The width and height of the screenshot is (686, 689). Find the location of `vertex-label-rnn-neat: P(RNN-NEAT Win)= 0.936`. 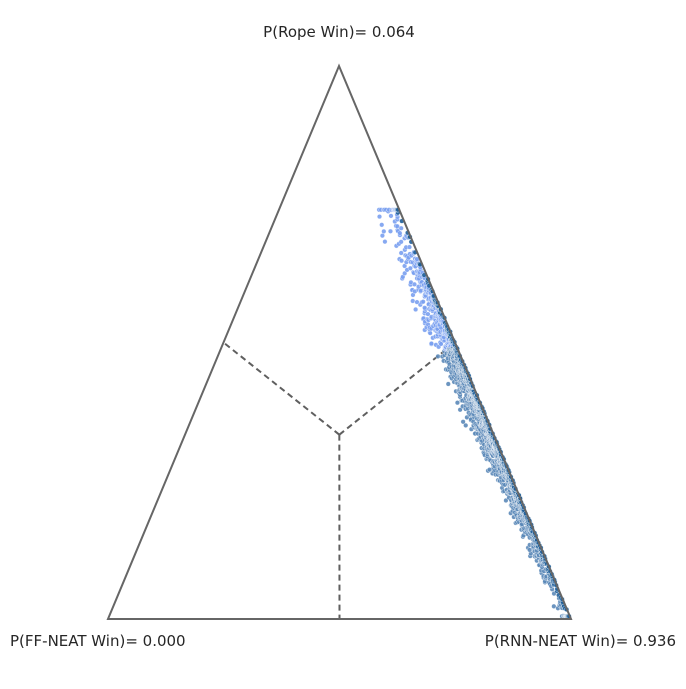

vertex-label-rnn-neat: P(RNN-NEAT Win)= 0.936 is located at coordinates (580, 641).